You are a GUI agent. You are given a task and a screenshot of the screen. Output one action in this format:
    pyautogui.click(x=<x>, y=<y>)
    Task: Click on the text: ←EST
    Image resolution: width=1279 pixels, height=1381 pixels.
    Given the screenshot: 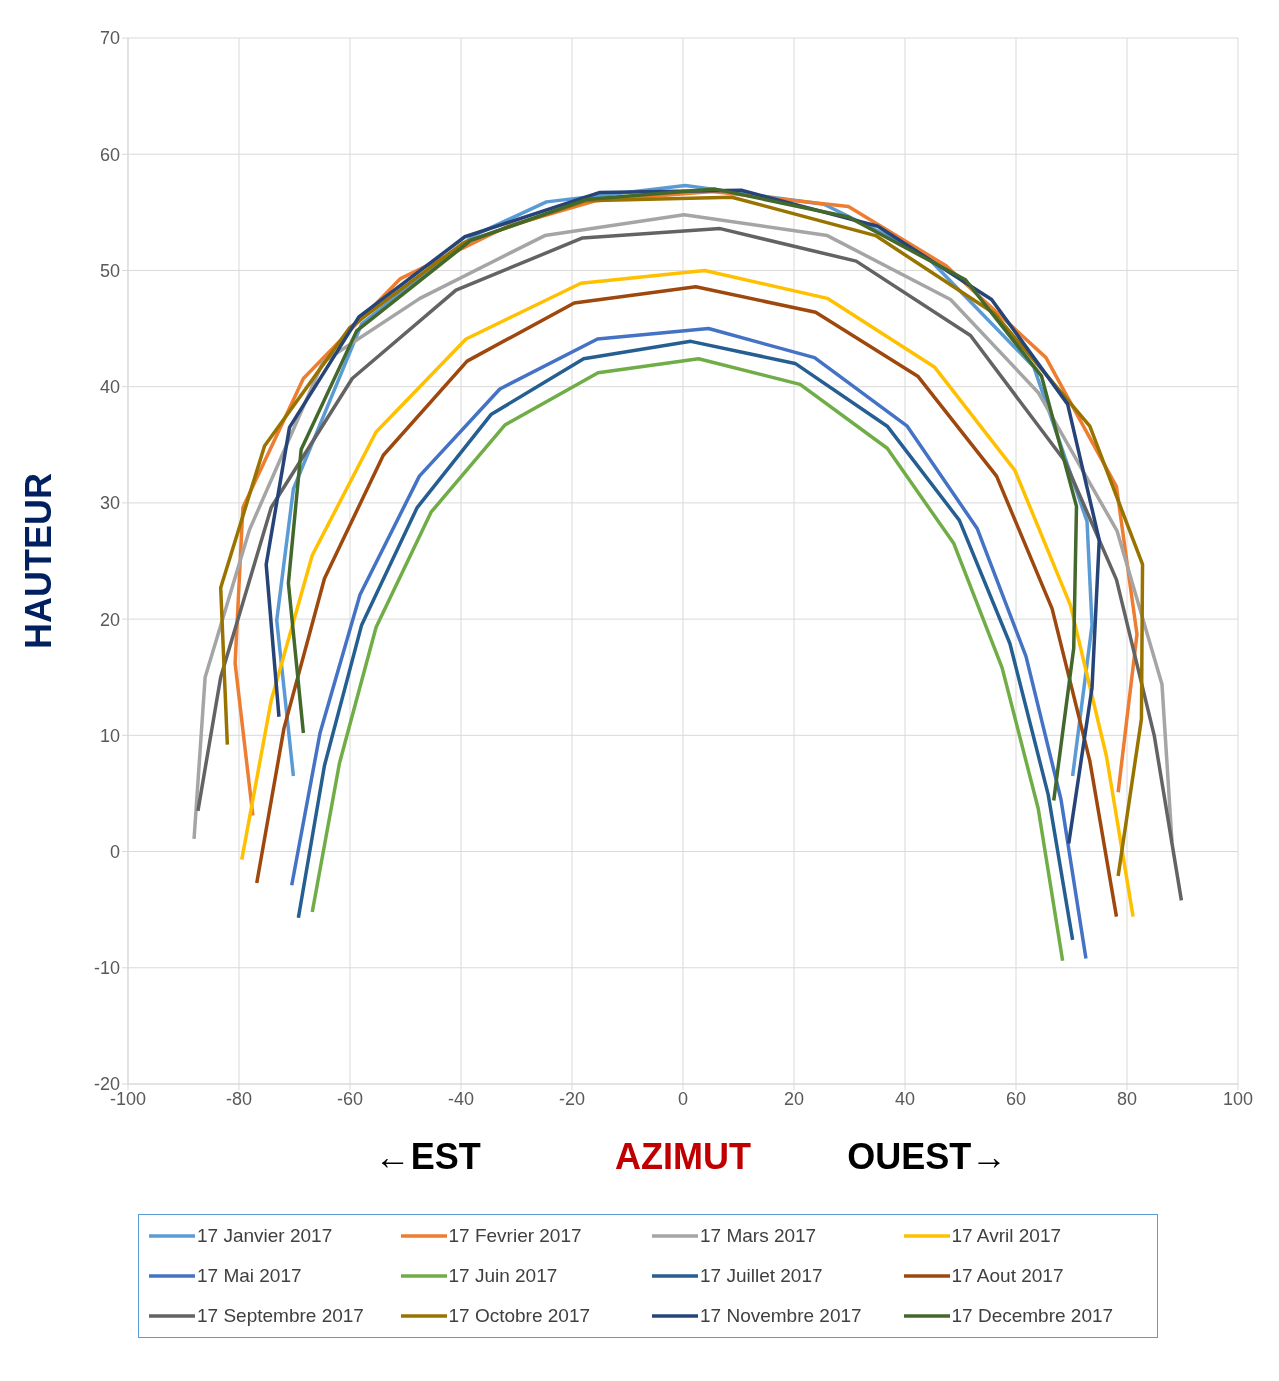 What is the action you would take?
    pyautogui.click(x=427, y=1156)
    